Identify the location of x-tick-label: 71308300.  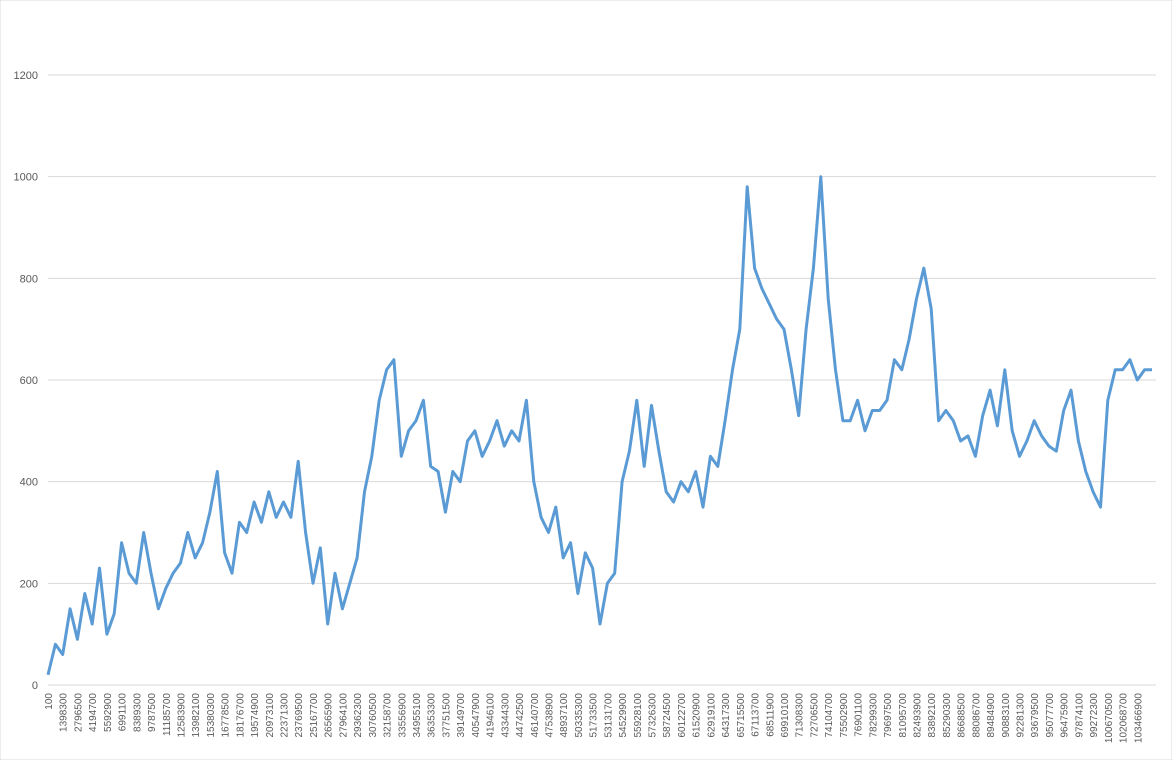
(800, 715).